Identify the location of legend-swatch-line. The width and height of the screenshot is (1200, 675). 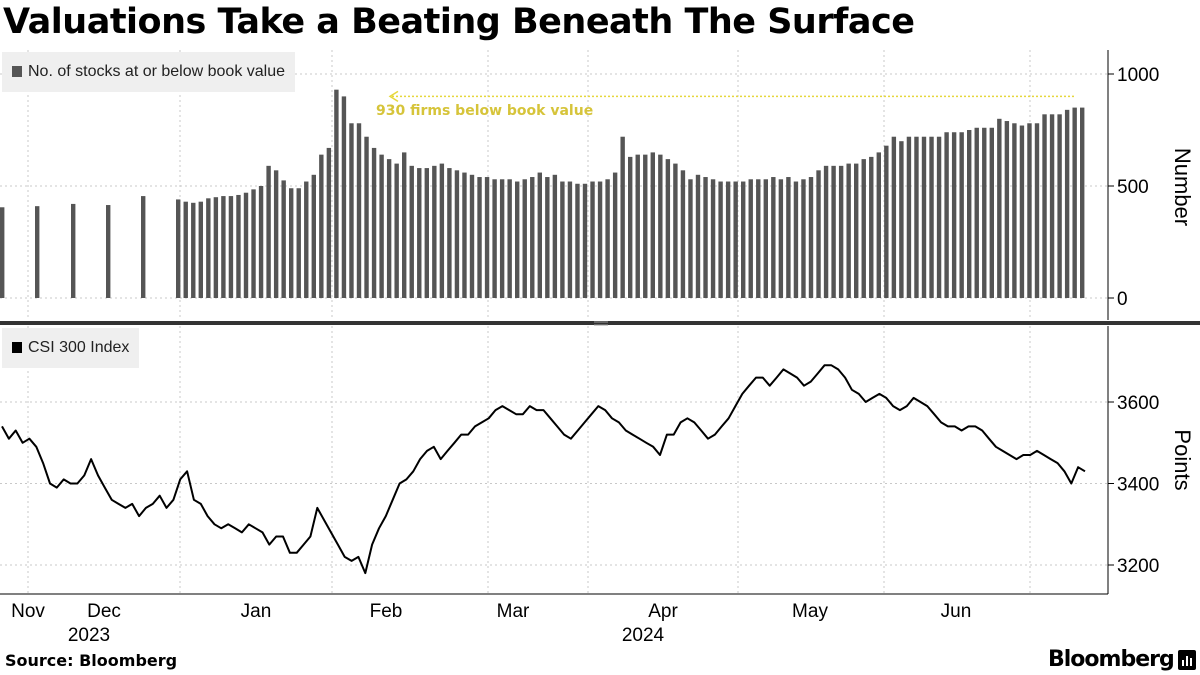
(17, 347).